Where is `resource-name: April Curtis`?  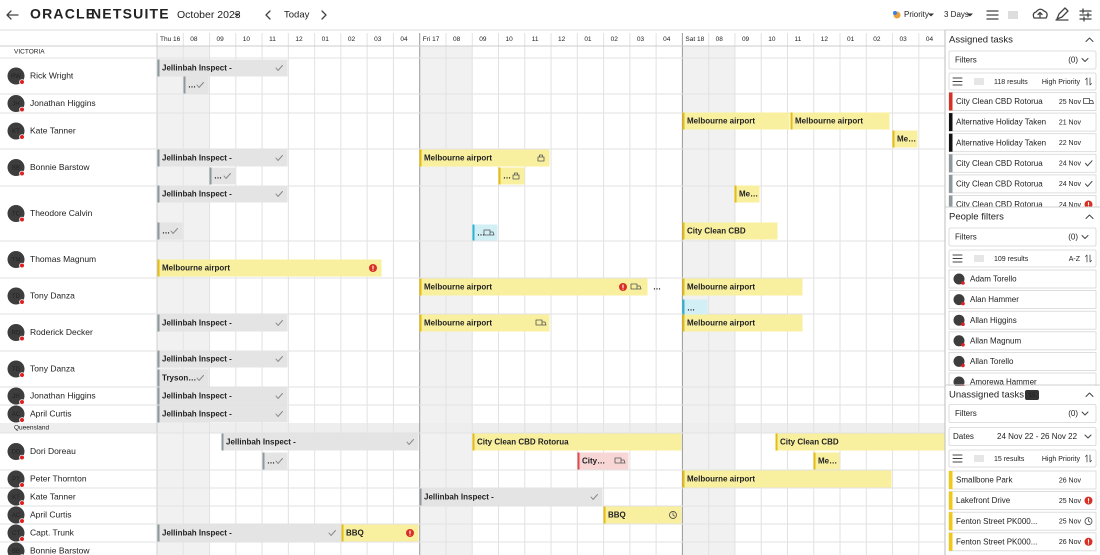
resource-name: April Curtis is located at coordinates (51, 413).